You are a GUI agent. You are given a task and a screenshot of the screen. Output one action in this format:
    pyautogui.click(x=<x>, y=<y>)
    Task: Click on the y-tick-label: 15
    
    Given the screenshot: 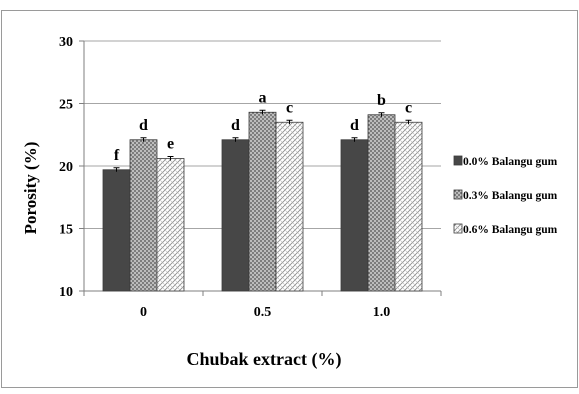 What is the action you would take?
    pyautogui.click(x=66, y=230)
    